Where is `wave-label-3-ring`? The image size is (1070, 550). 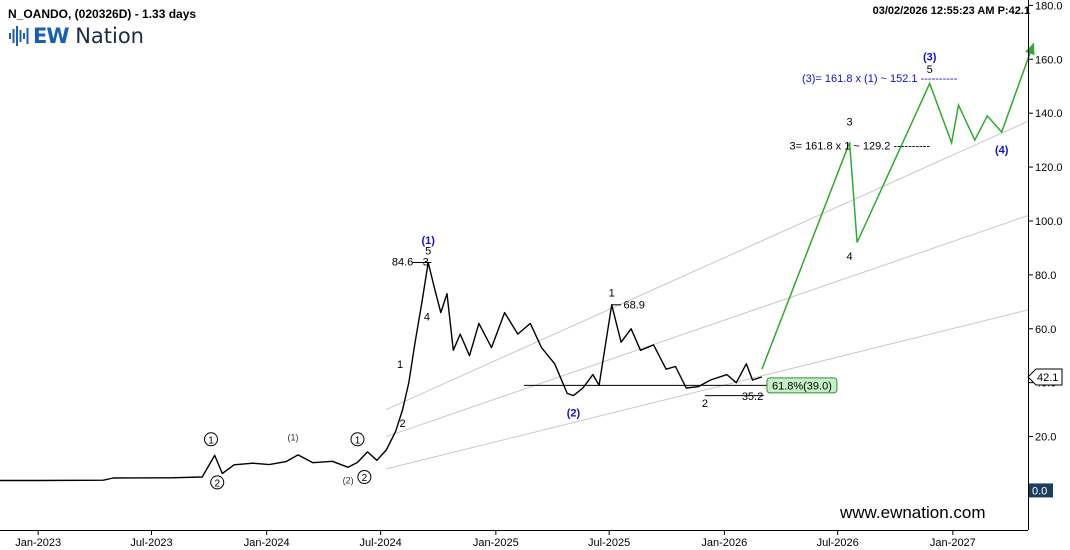
wave-label-3-ring is located at coordinates (357, 439).